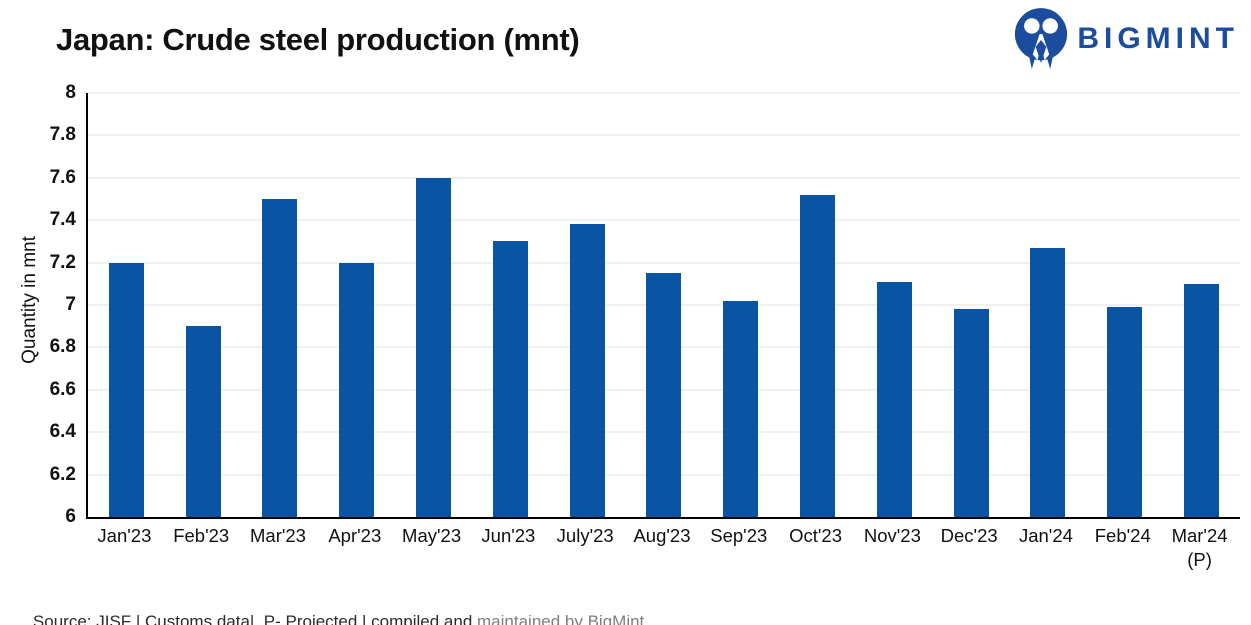  Describe the element at coordinates (70, 92) in the screenshot. I see `y-tick-label: 8` at that location.